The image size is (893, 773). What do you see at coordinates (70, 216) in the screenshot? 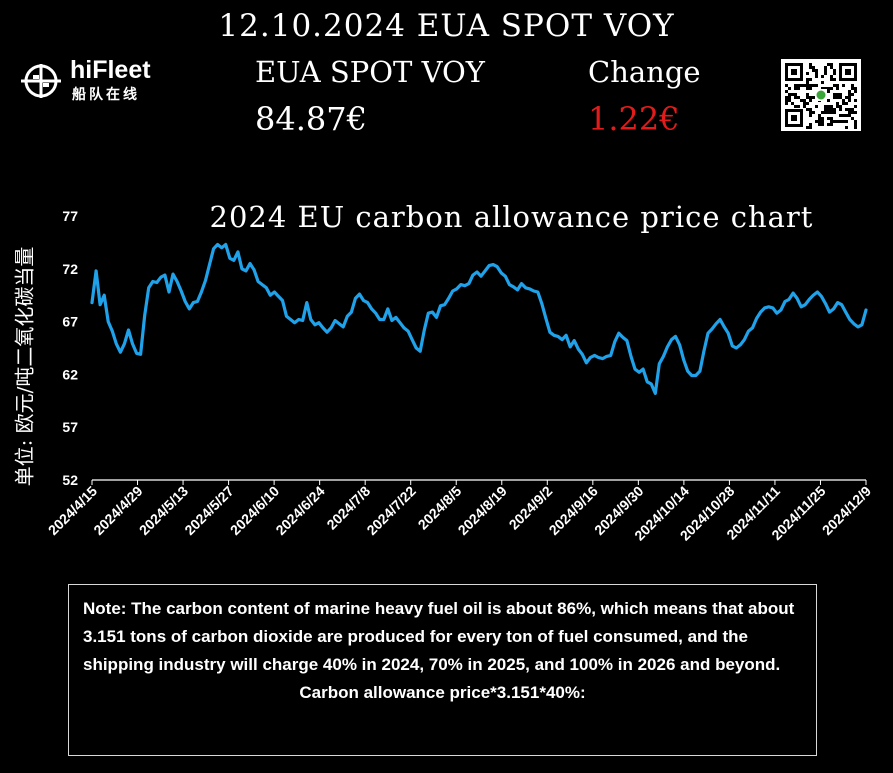
I see `y-tick-label: 77` at bounding box center [70, 216].